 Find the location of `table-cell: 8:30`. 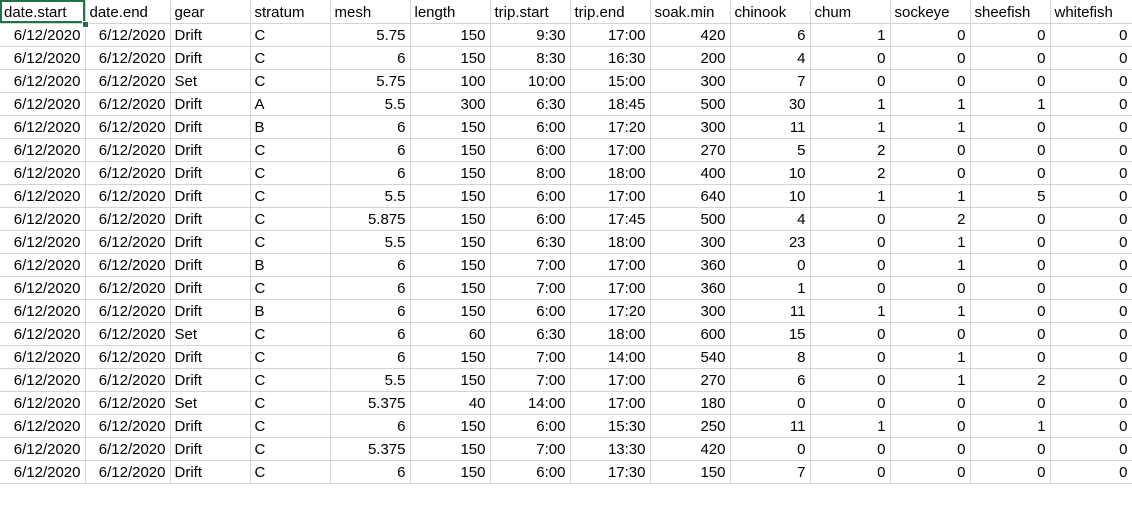

table-cell: 8:30 is located at coordinates (530, 58).